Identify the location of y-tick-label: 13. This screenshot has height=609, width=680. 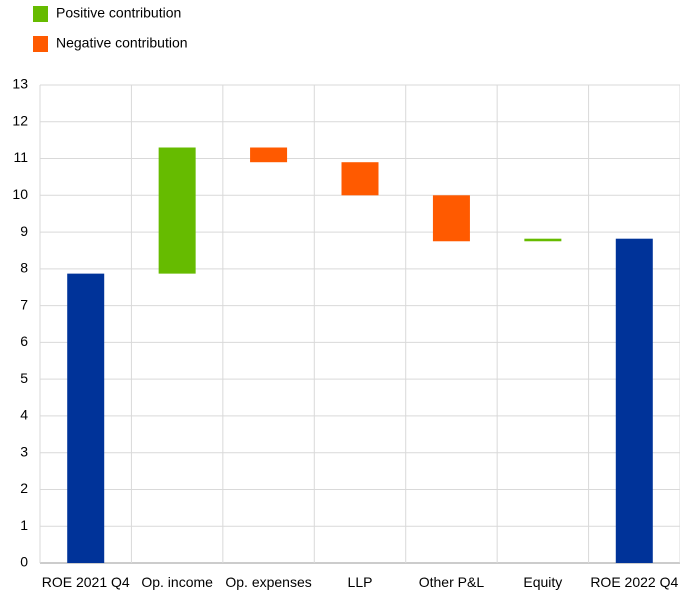
(20, 84).